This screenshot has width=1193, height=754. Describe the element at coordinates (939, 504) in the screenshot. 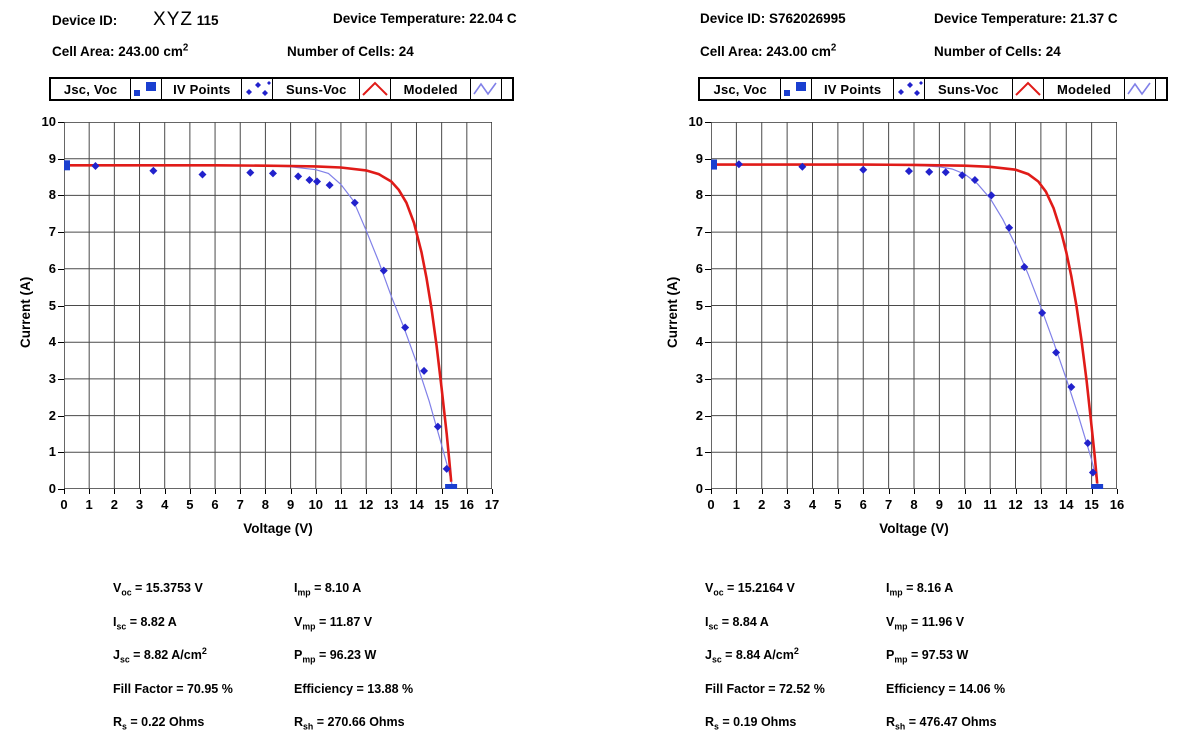

I see `x-tick-label: 9` at that location.